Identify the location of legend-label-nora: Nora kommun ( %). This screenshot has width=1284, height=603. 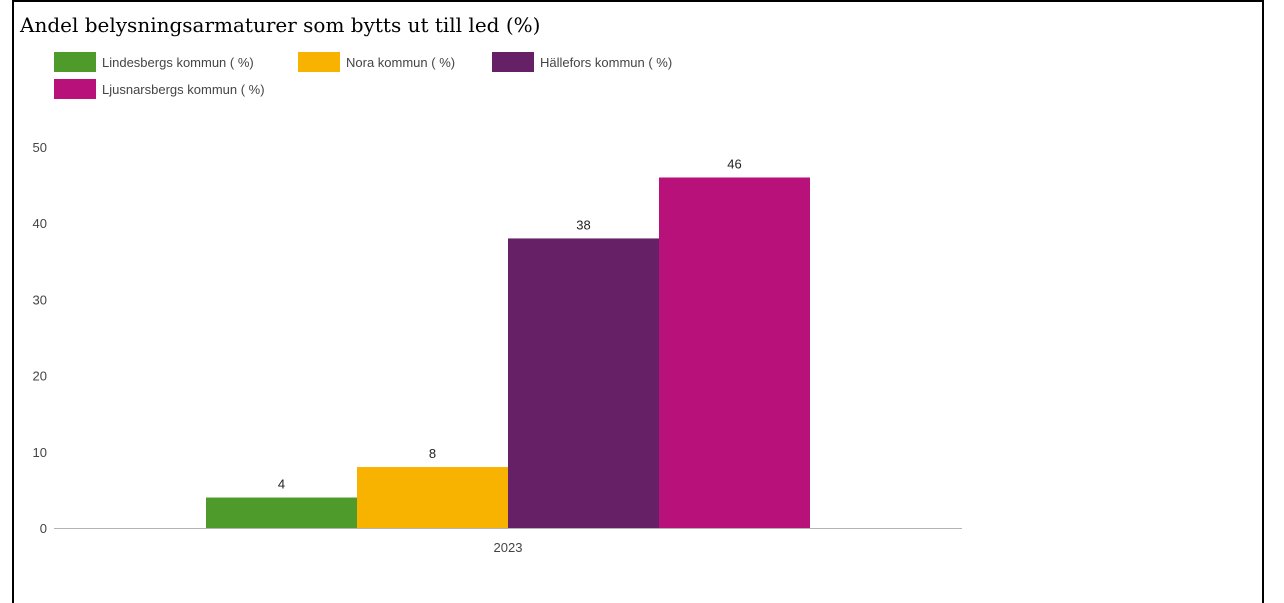
(401, 62).